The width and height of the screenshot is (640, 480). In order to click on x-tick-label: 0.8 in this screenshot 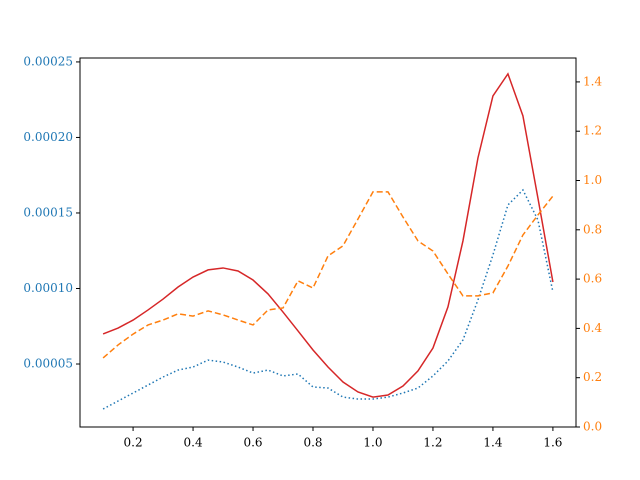, I will do `click(312, 443)`.